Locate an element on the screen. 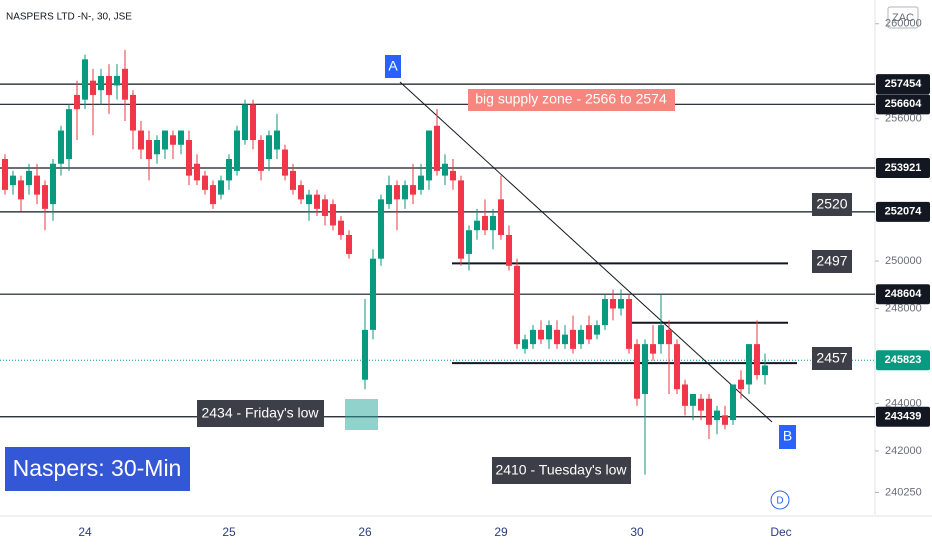  low-marker is located at coordinates (361, 414).